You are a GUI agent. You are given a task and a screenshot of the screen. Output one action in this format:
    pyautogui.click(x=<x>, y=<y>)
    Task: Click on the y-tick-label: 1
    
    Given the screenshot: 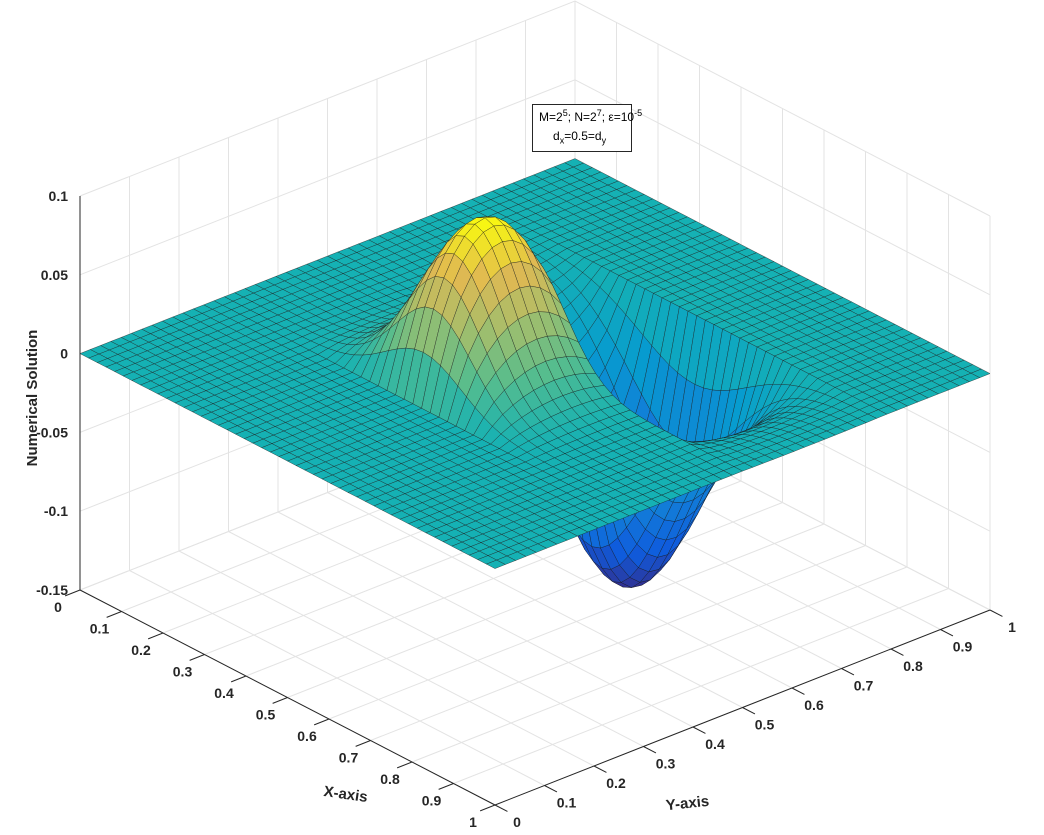 What is the action you would take?
    pyautogui.click(x=1012, y=627)
    